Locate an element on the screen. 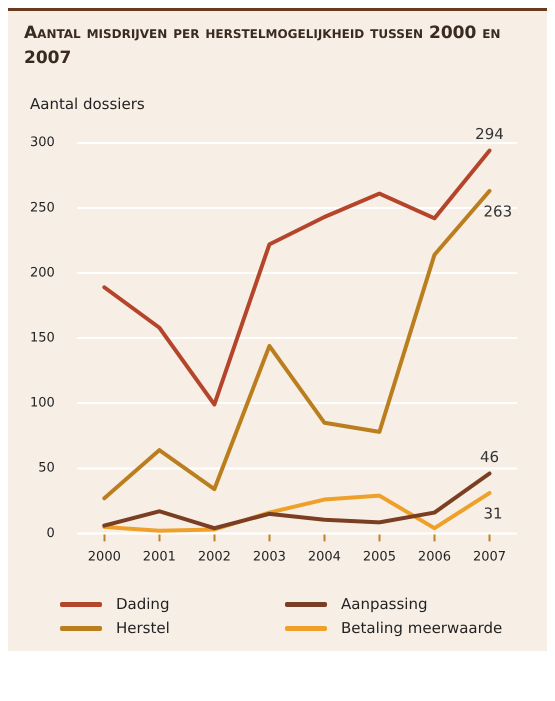 This screenshot has width=555, height=701. y-tick-label: 100 is located at coordinates (42, 403).